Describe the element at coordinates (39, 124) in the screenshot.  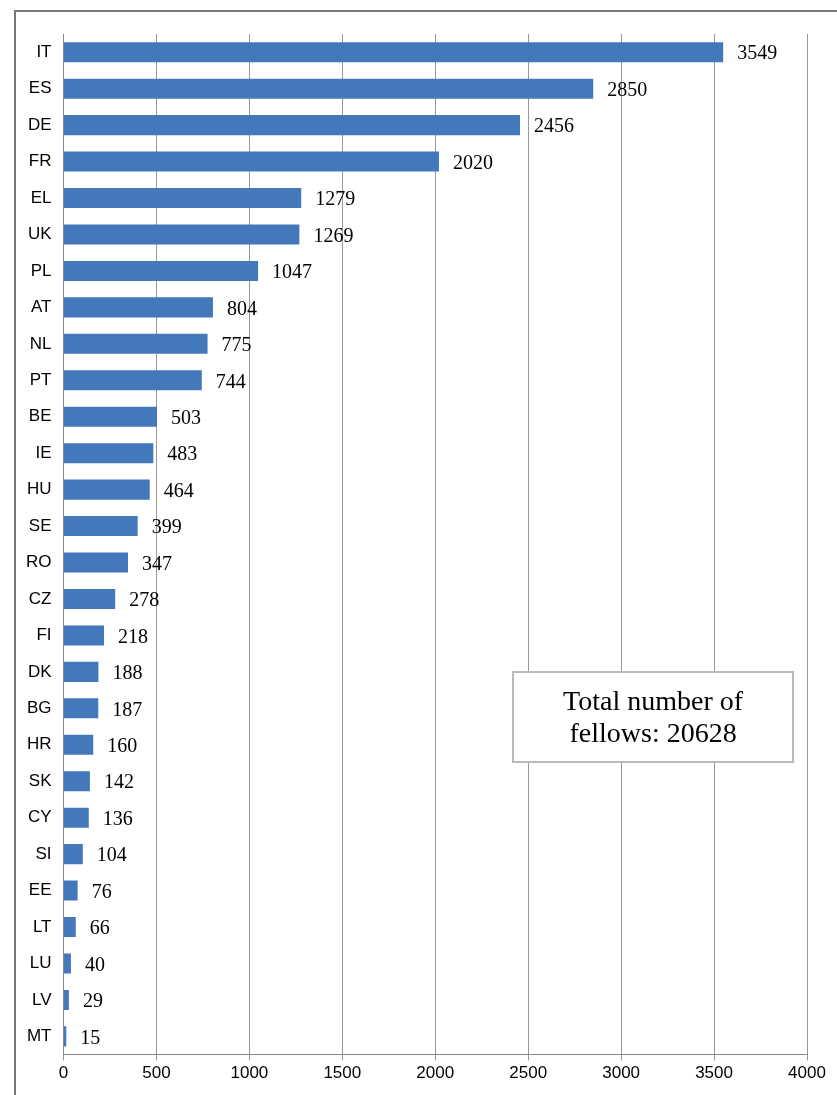
I see `y-tick-label: DE` at that location.